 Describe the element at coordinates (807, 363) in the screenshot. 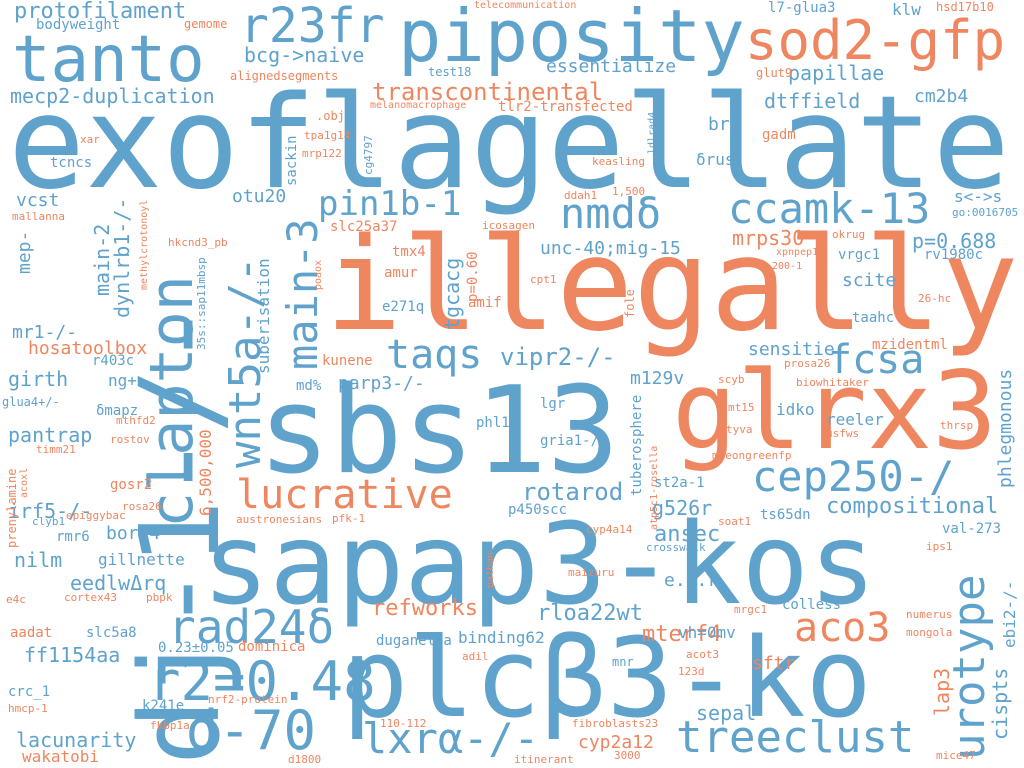

I see `word-prosa26: prosa26` at that location.